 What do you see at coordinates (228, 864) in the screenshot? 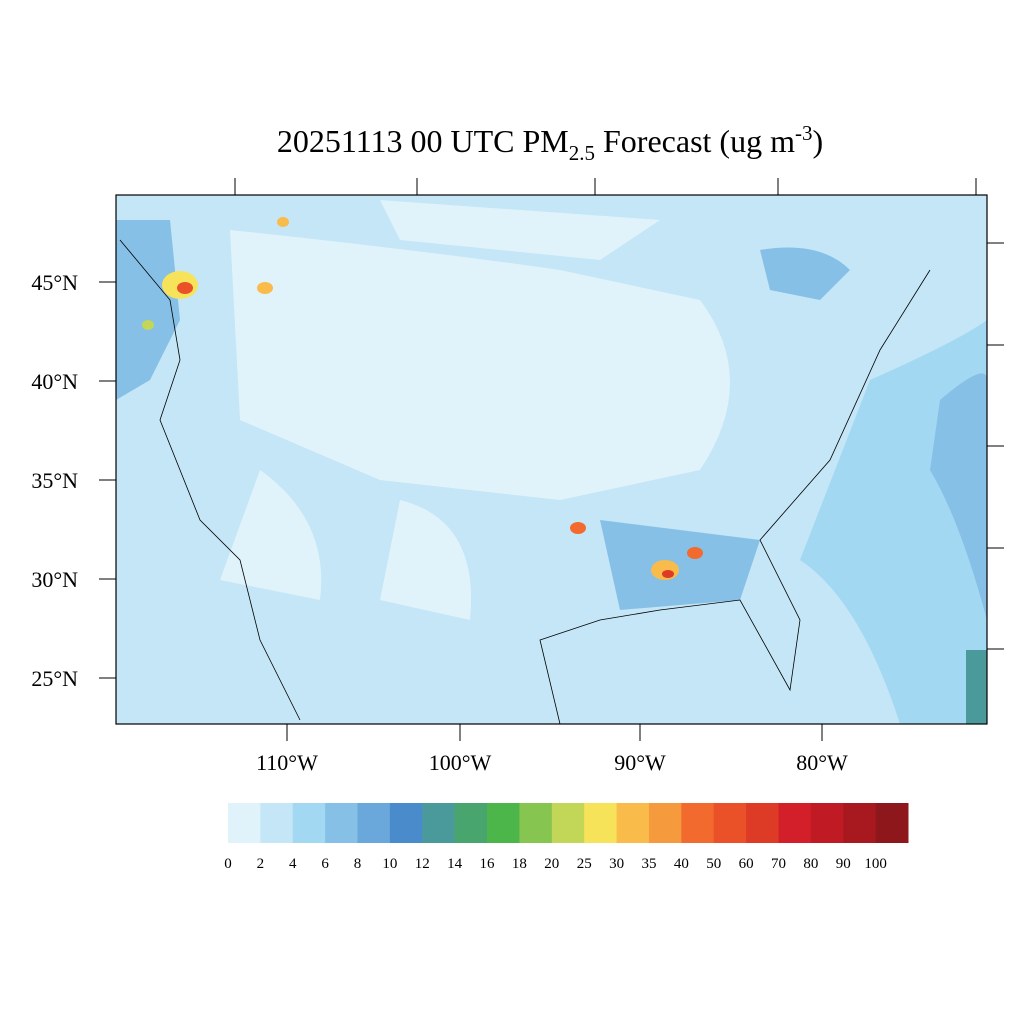
I see `colorbar-label: 0` at bounding box center [228, 864].